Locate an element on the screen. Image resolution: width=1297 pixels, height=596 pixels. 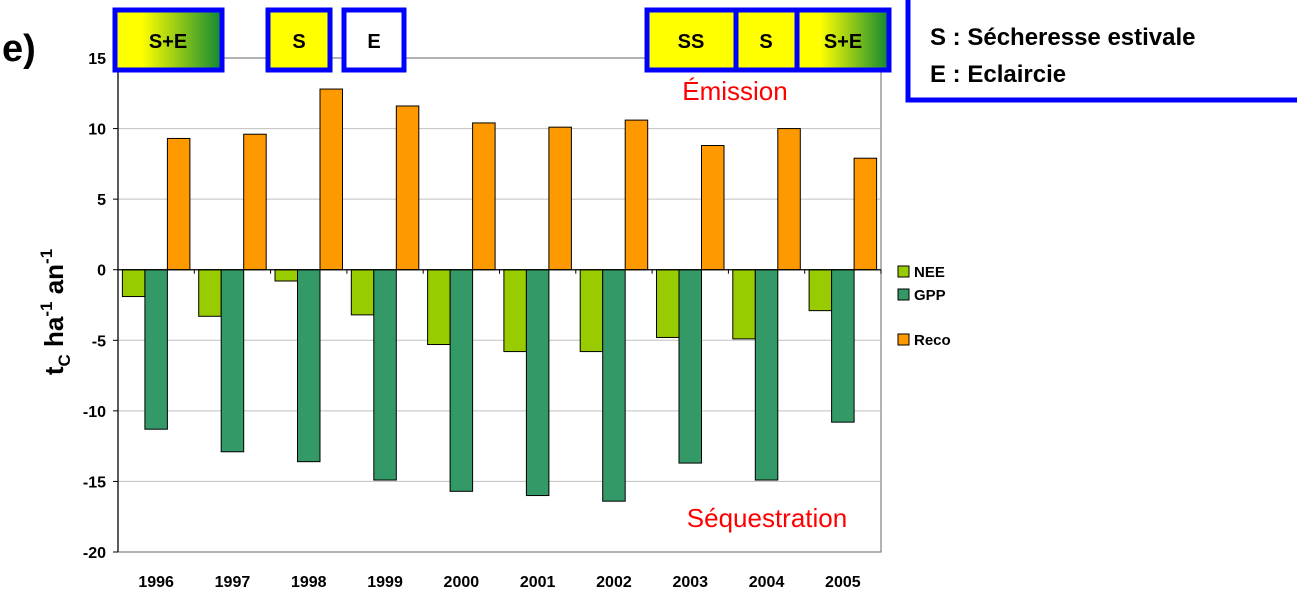
bar-reco-1999 is located at coordinates (407, 188).